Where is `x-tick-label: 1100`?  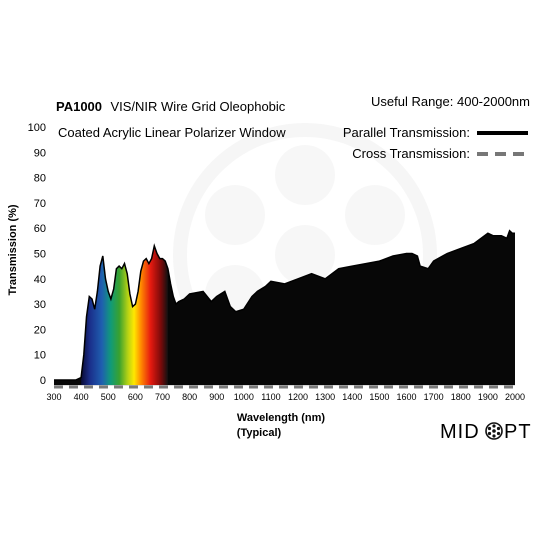
x-tick-label: 1100 is located at coordinates (270, 397).